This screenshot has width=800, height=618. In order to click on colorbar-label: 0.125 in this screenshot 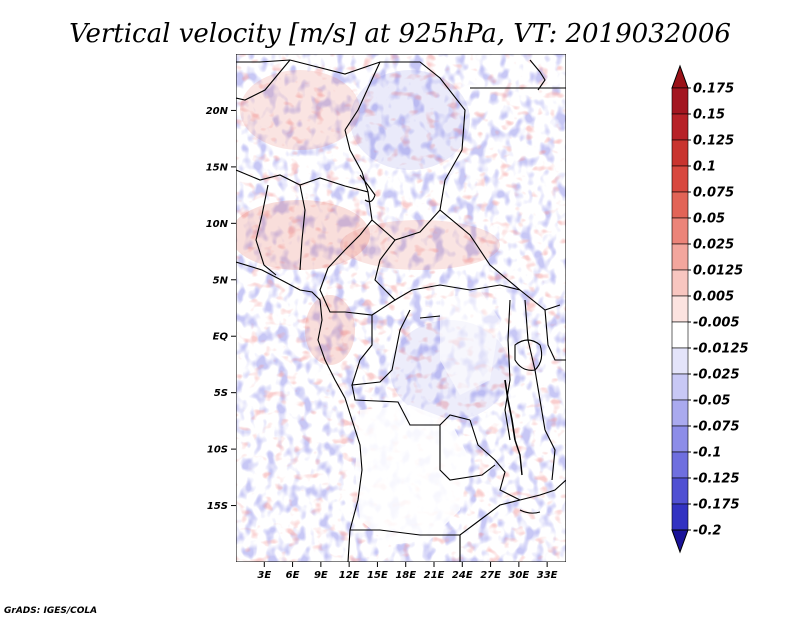, I will do `click(713, 141)`.